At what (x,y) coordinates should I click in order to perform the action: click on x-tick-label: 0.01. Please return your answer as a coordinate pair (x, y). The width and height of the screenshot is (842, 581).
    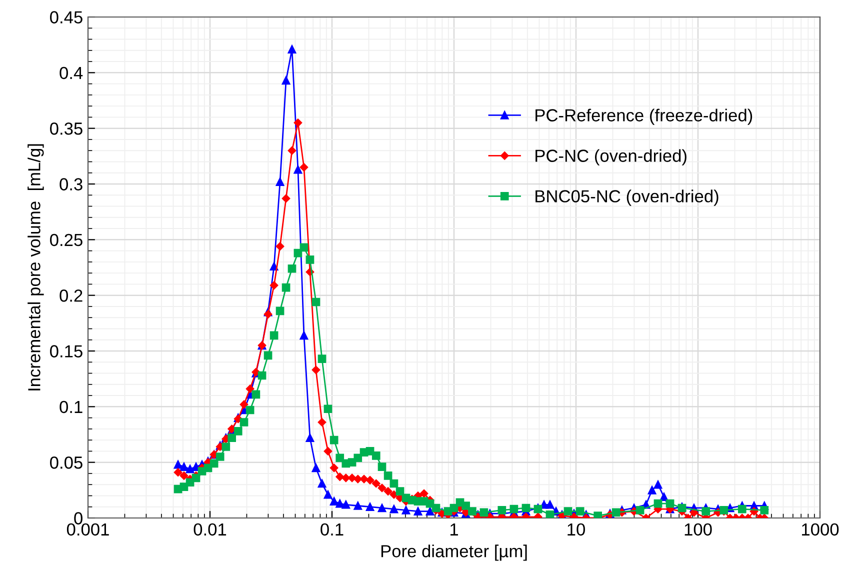
    Looking at the image, I should click on (210, 529).